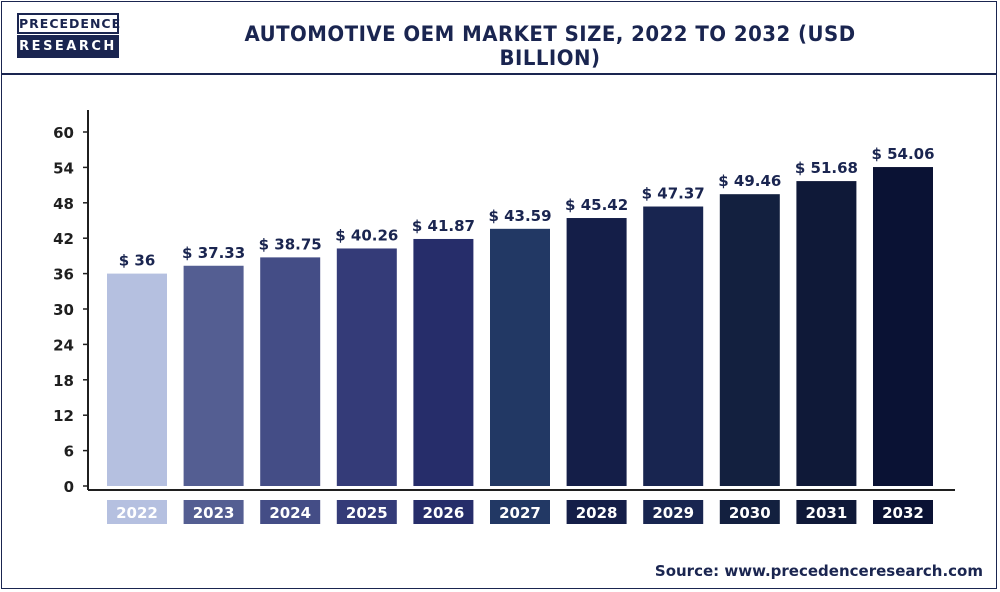  Describe the element at coordinates (290, 244) in the screenshot. I see `data-label-2024: $ 38.75` at that location.